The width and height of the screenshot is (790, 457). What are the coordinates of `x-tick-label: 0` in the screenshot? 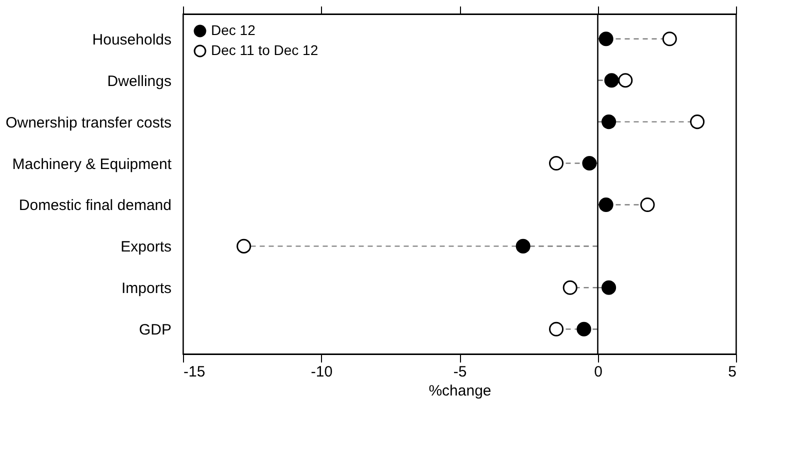 It's located at (598, 372).